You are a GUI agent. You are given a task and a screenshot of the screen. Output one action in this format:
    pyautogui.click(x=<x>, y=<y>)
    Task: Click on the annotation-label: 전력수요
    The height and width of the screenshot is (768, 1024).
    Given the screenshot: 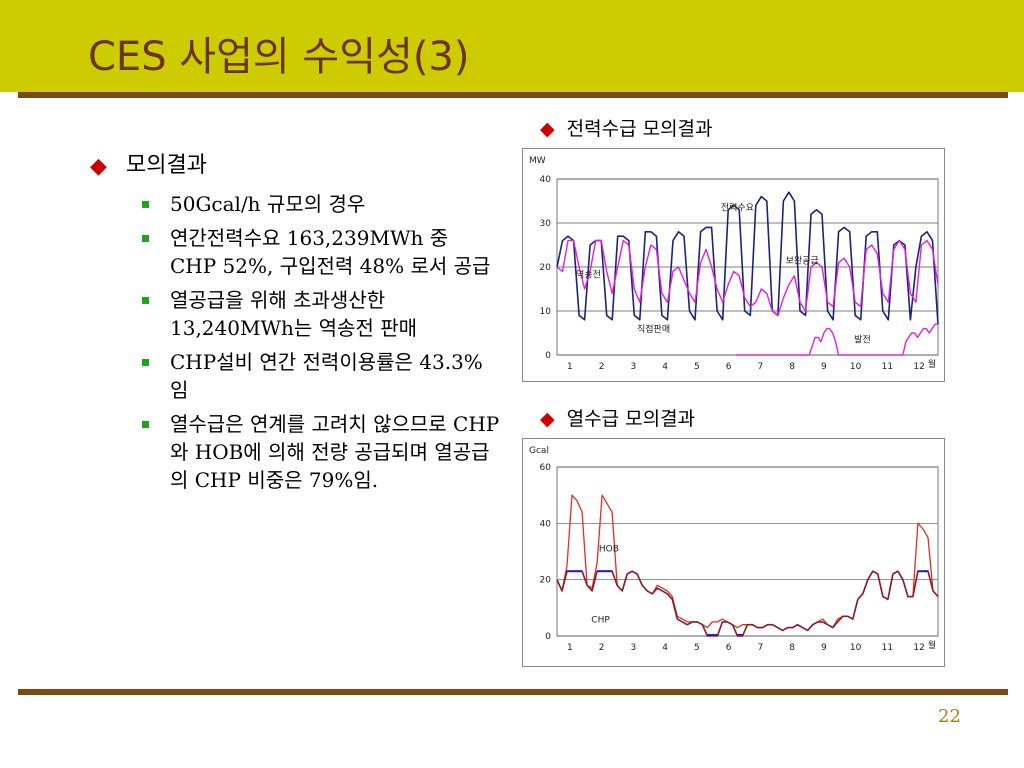 What is the action you would take?
    pyautogui.click(x=737, y=208)
    